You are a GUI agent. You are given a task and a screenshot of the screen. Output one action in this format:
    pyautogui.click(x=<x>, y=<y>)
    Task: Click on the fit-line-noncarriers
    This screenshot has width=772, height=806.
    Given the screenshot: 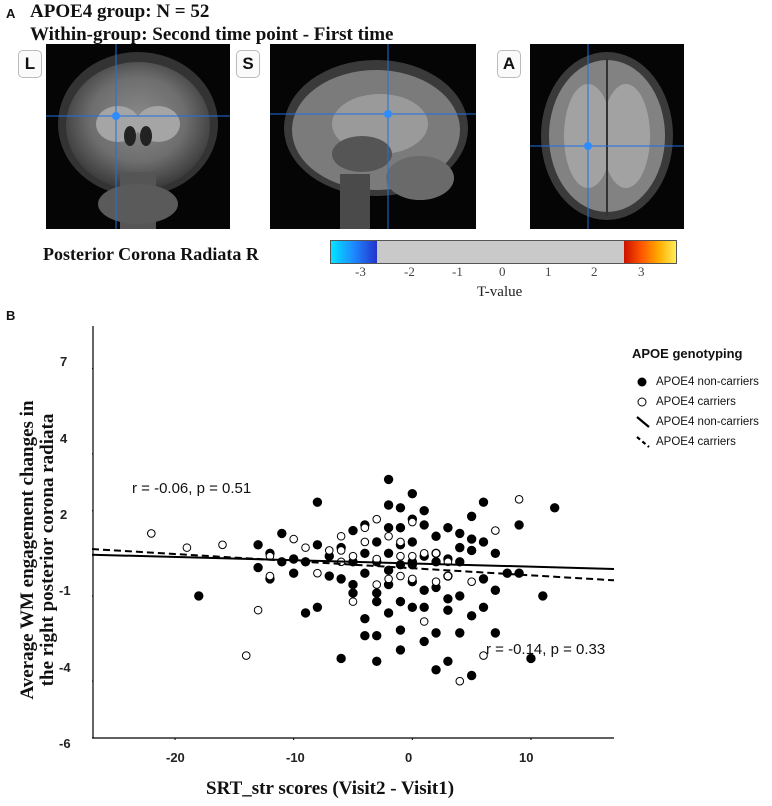 What is the action you would take?
    pyautogui.click(x=353, y=561)
    